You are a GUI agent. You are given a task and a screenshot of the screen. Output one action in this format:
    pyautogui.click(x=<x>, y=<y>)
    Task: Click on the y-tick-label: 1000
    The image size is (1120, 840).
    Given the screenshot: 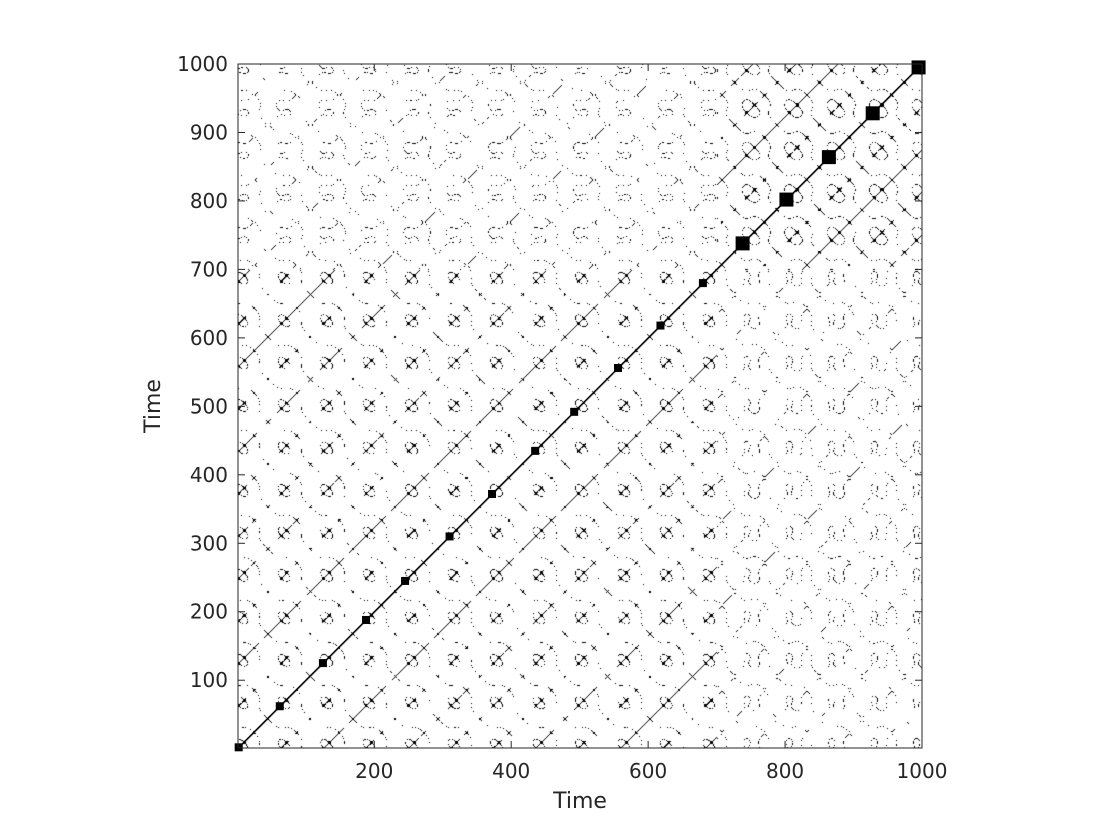 What is the action you would take?
    pyautogui.click(x=202, y=64)
    